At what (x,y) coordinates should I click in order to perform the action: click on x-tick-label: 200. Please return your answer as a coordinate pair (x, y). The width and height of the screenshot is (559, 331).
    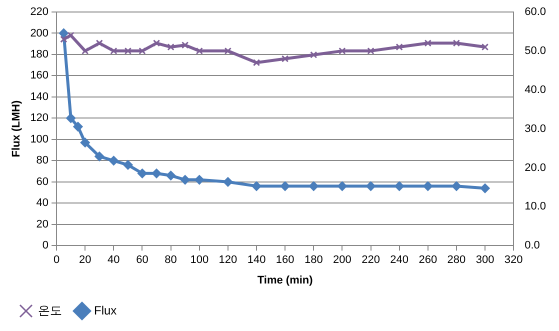
    Looking at the image, I should click on (342, 260).